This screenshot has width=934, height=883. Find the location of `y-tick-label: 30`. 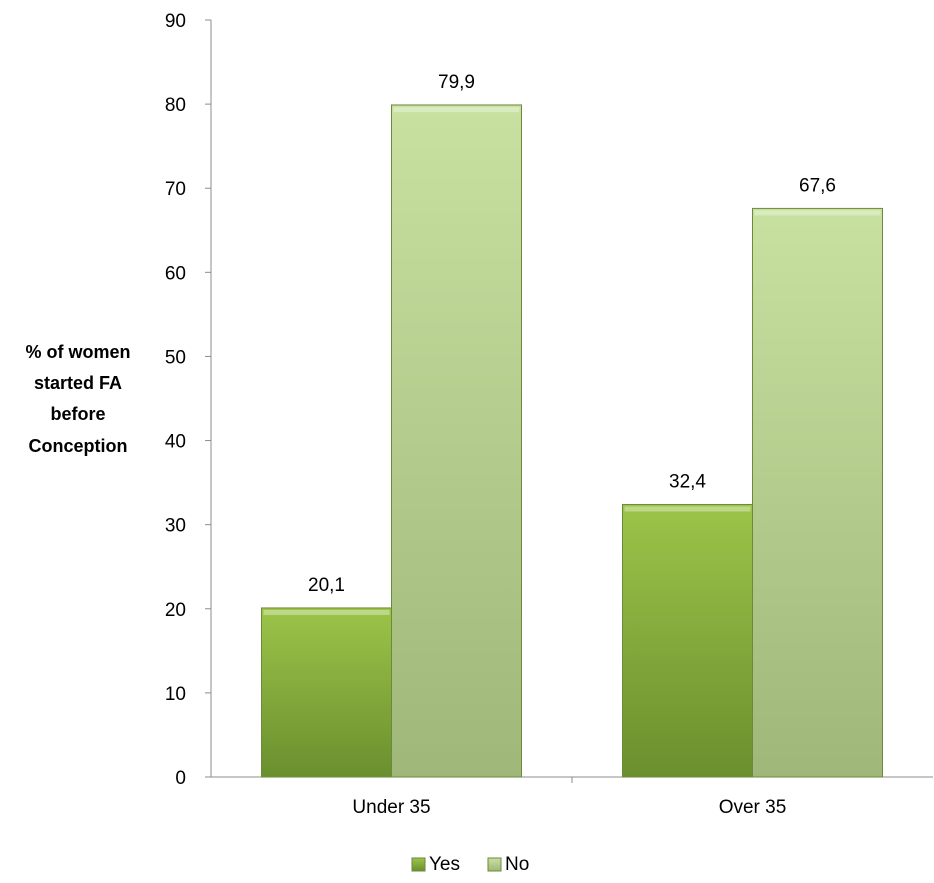

y-tick-label: 30 is located at coordinates (175, 526).